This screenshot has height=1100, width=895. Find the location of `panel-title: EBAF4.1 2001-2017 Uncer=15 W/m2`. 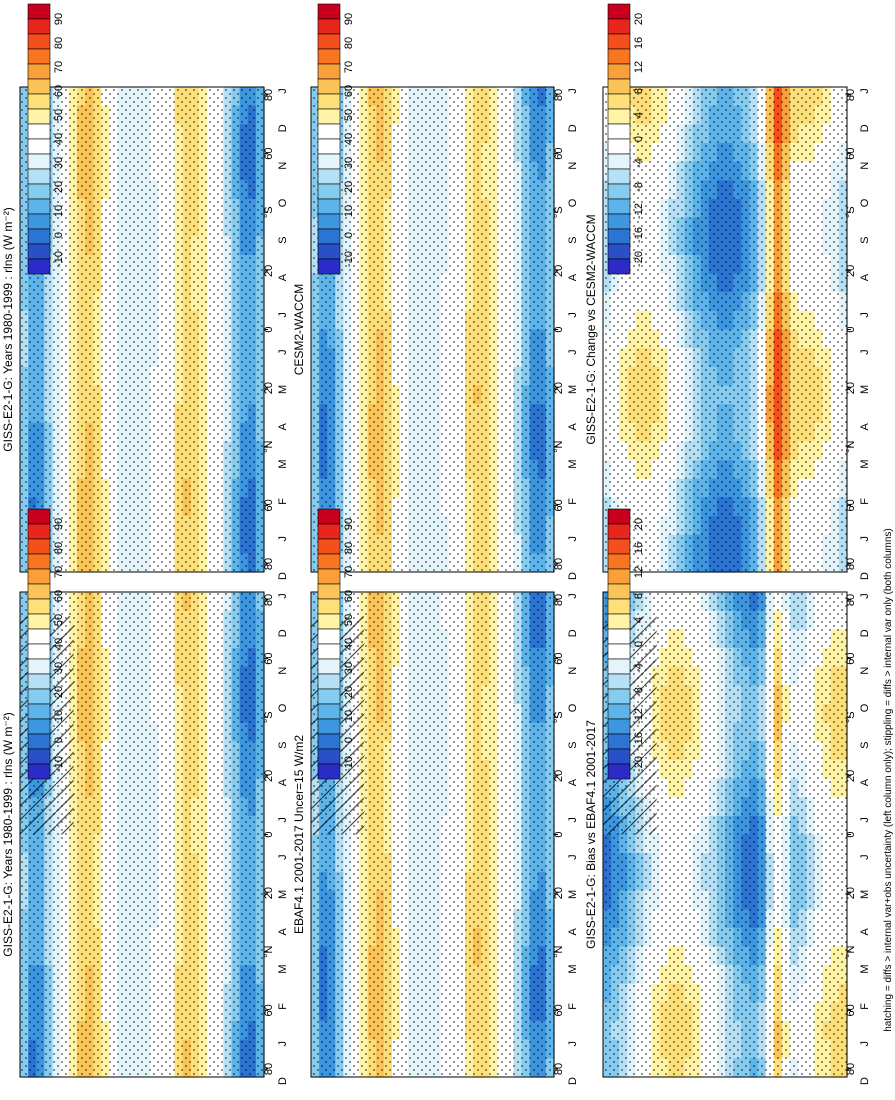

panel-title: EBAF4.1 2001-2017 Uncer=15 W/m2 is located at coordinates (299, 834).